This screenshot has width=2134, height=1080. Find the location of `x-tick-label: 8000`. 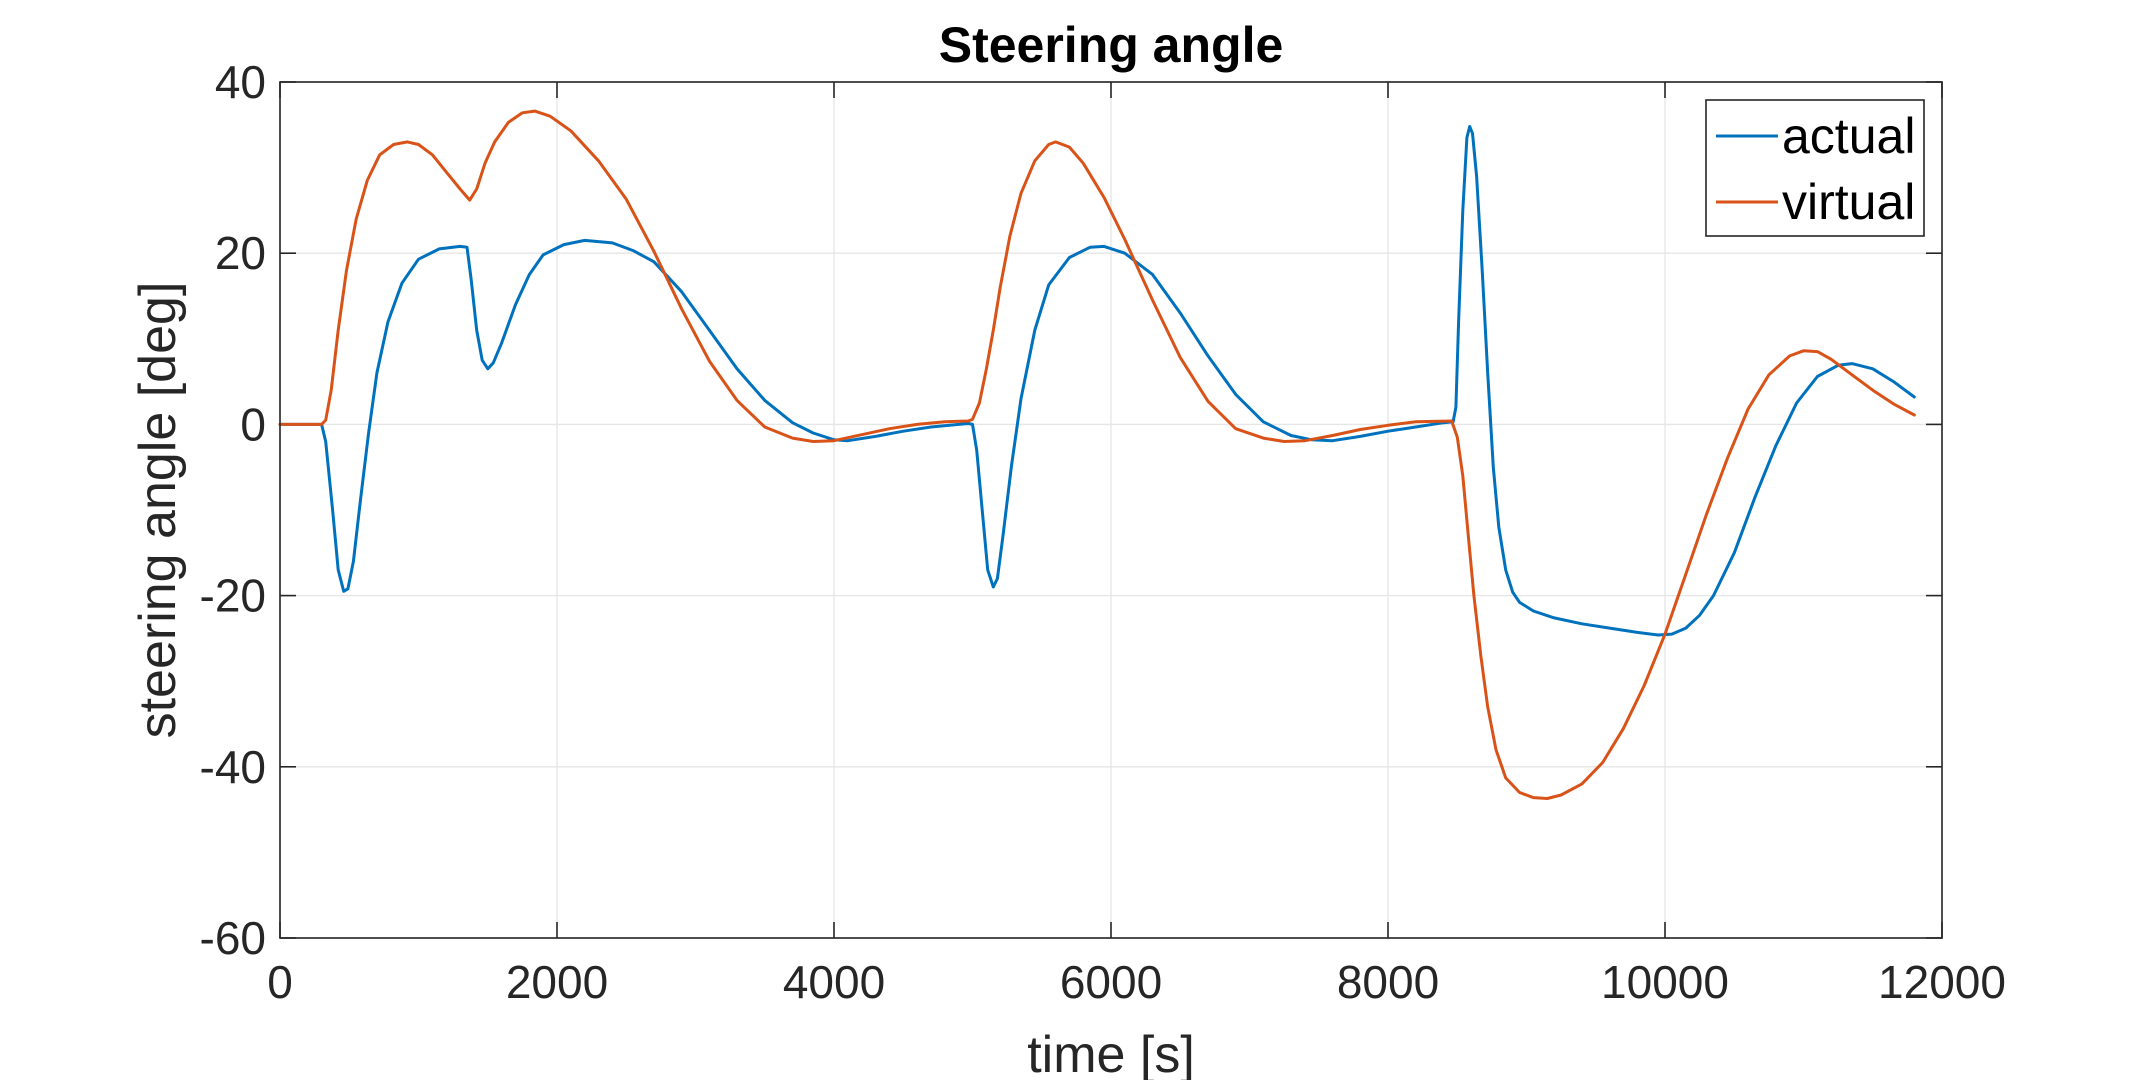

x-tick-label: 8000 is located at coordinates (1388, 982).